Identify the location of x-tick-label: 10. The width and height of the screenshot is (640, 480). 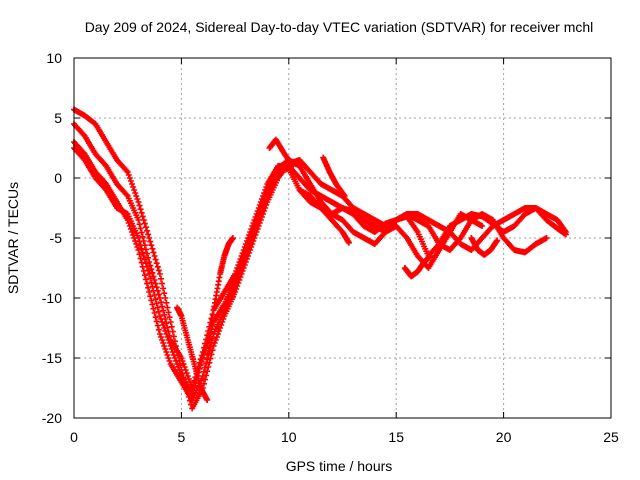
(289, 437).